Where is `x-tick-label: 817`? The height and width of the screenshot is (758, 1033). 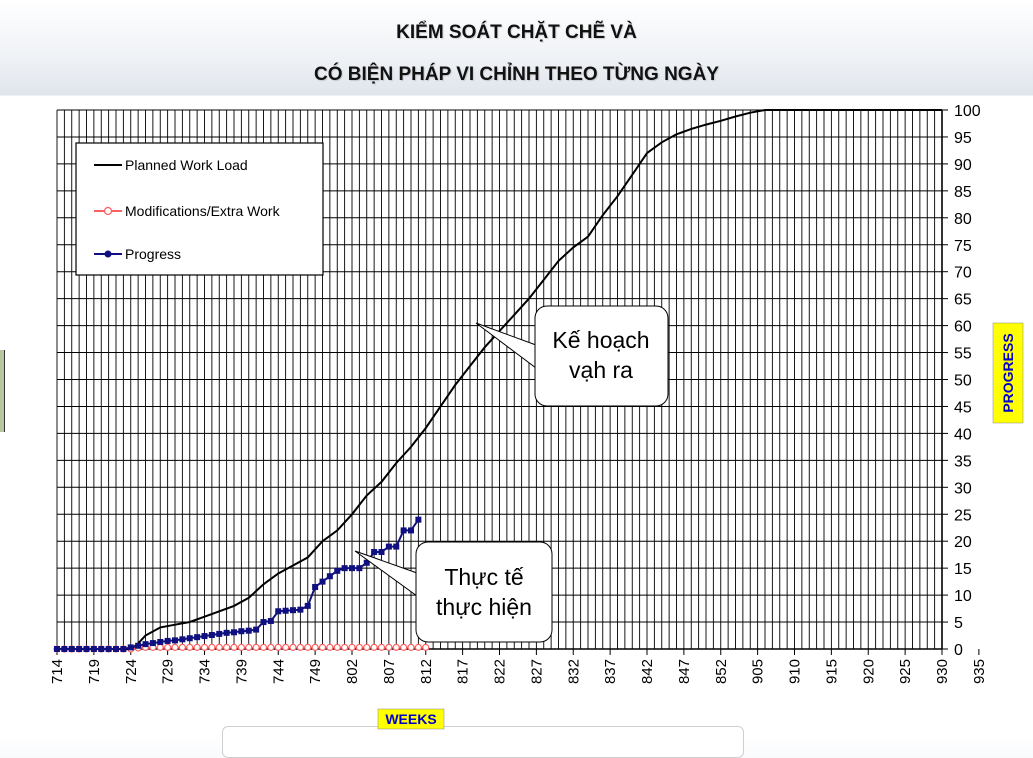
x-tick-label: 817 is located at coordinates (463, 671).